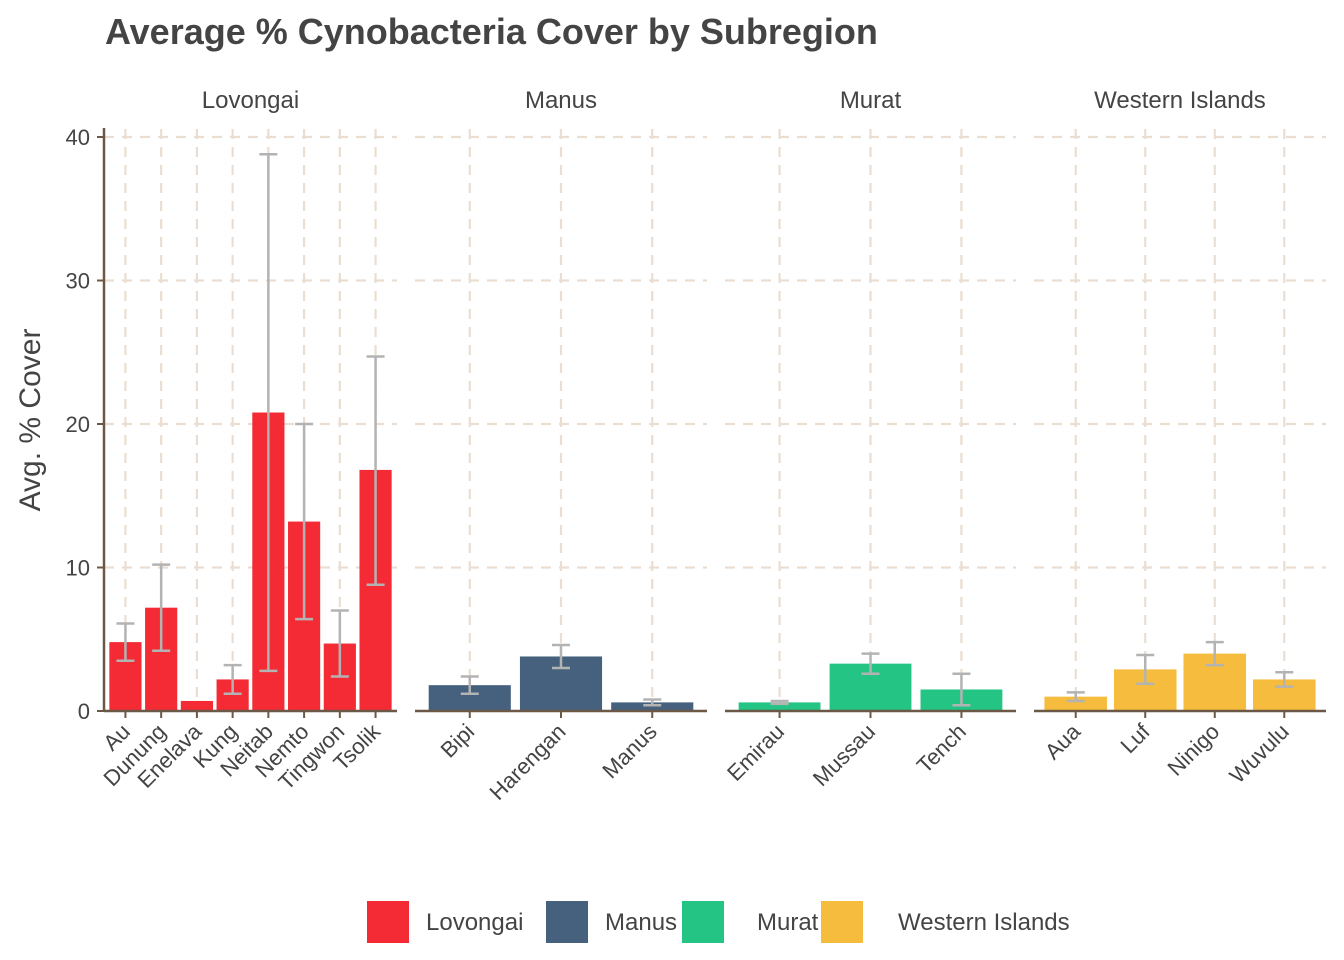 The height and width of the screenshot is (960, 1344). What do you see at coordinates (84, 711) in the screenshot?
I see `y-tick-label: 0` at bounding box center [84, 711].